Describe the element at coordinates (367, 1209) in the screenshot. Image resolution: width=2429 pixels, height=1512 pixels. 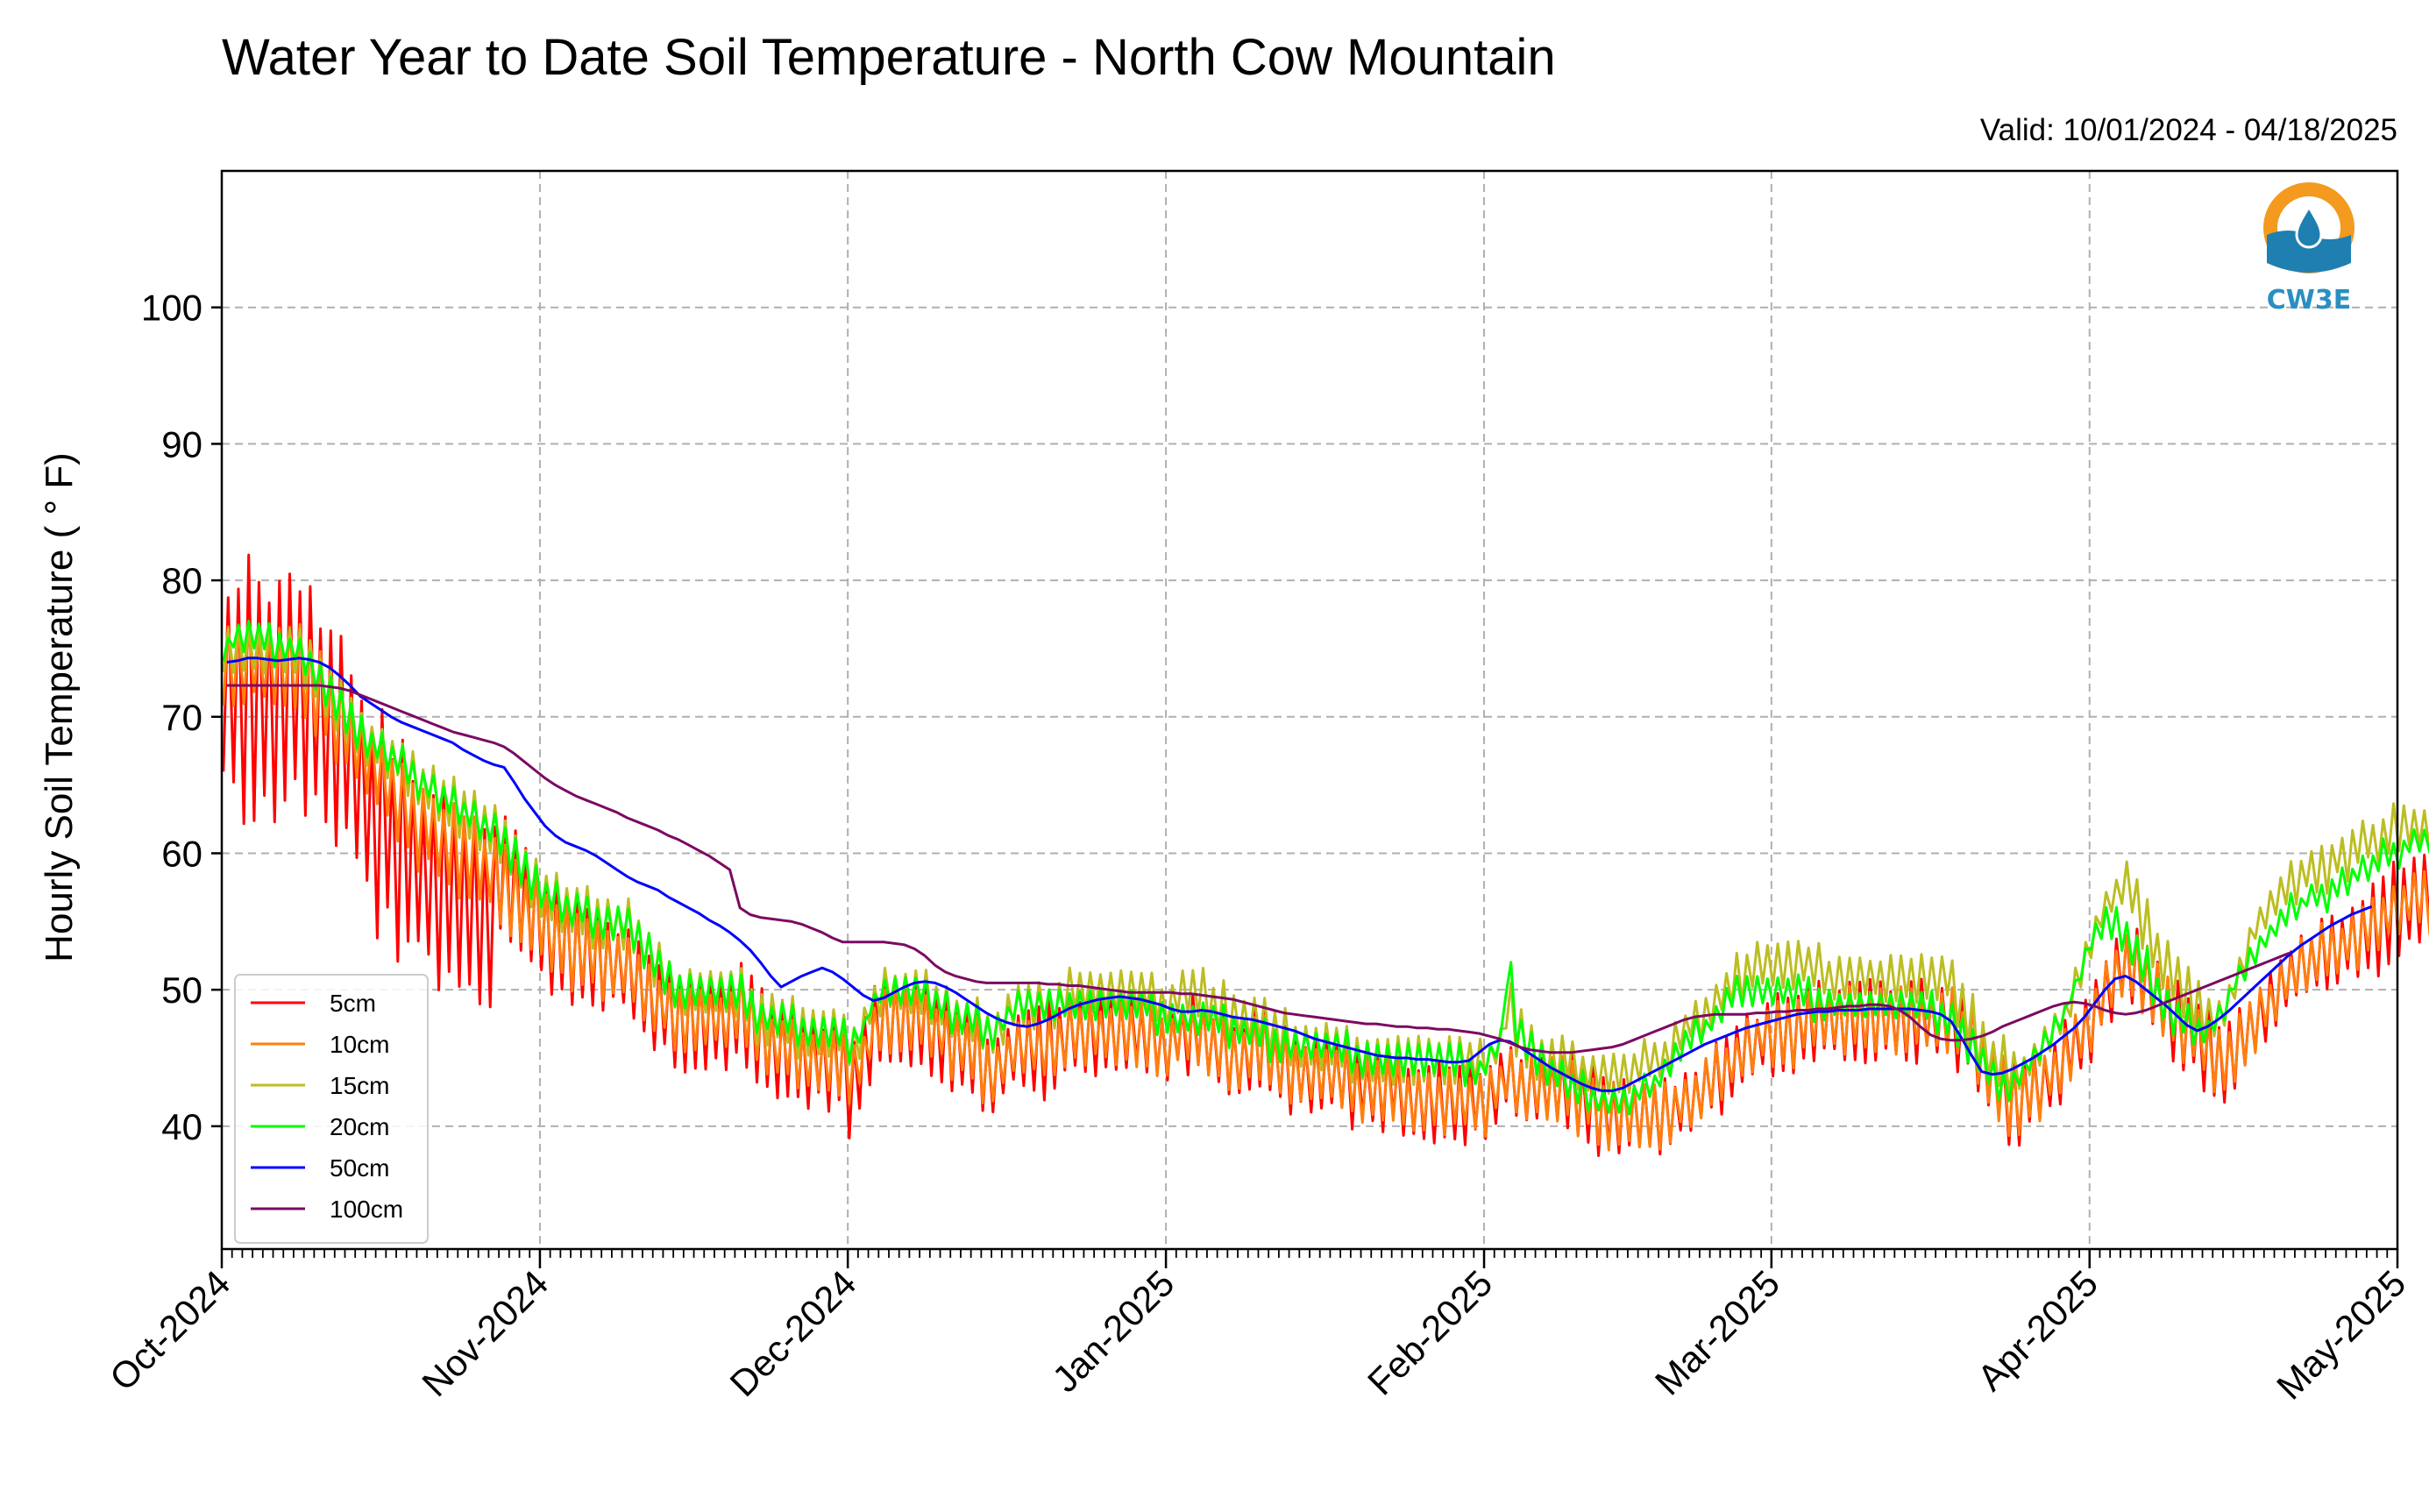
I see `legend-label: 100cm` at that location.